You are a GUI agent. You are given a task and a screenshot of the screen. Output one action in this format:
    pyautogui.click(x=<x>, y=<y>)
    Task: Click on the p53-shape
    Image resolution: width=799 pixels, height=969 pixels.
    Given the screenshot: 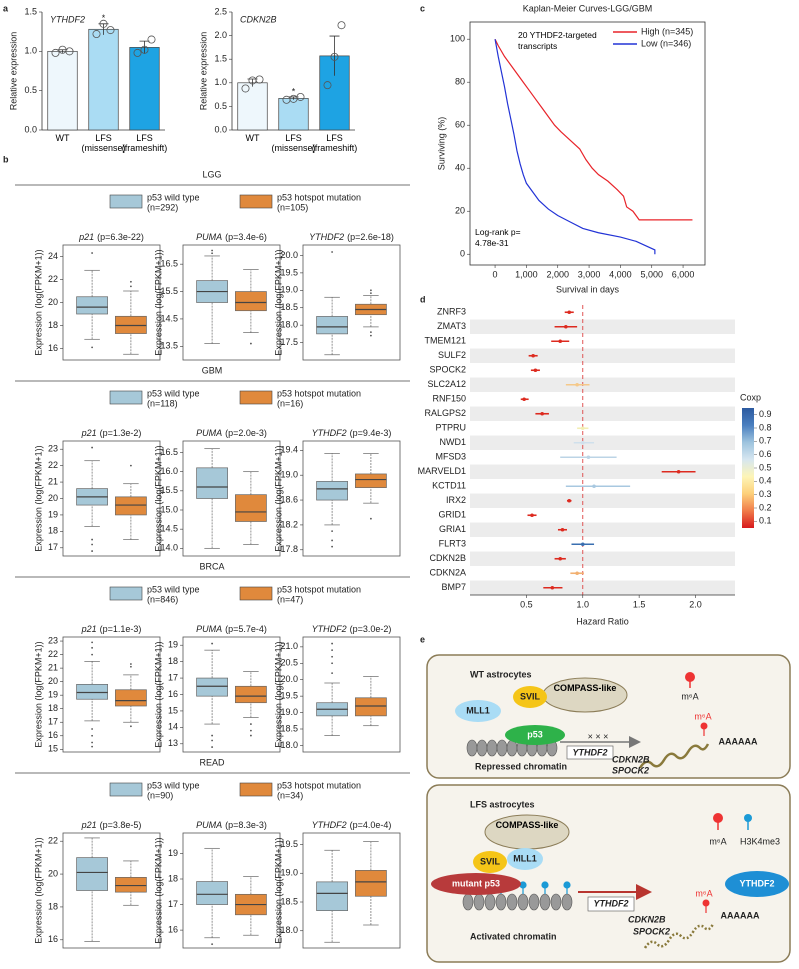 What is the action you would take?
    pyautogui.click(x=535, y=735)
    